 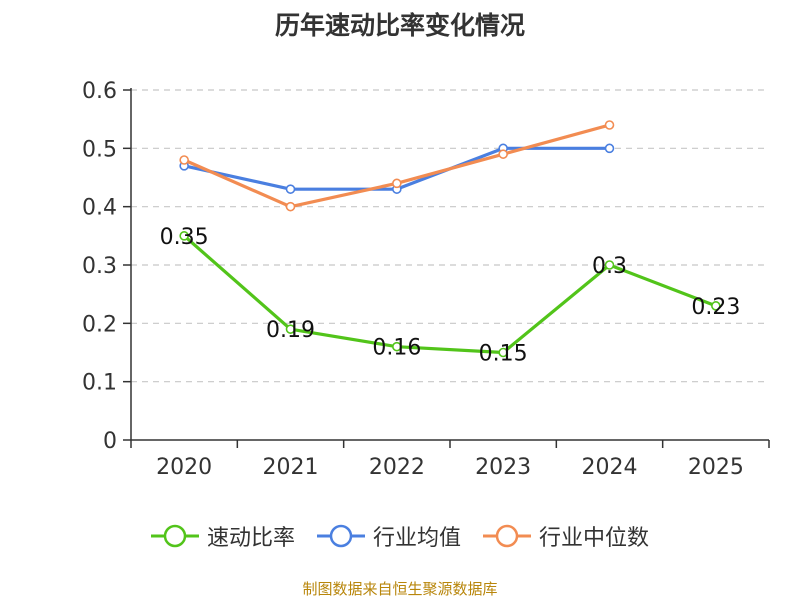 I want to click on data-label: 0.19, so click(x=290, y=330).